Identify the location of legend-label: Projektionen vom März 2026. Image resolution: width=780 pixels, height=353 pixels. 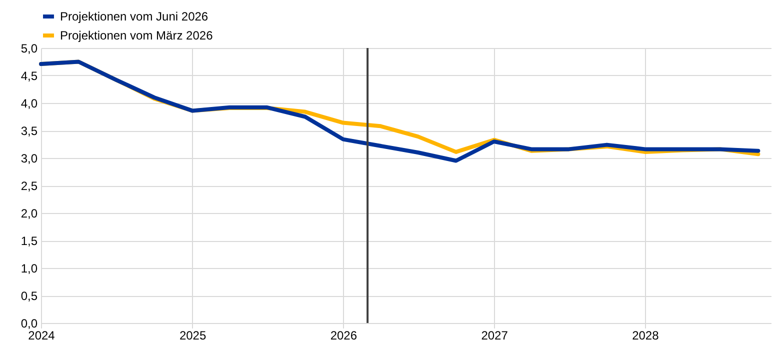
(137, 35).